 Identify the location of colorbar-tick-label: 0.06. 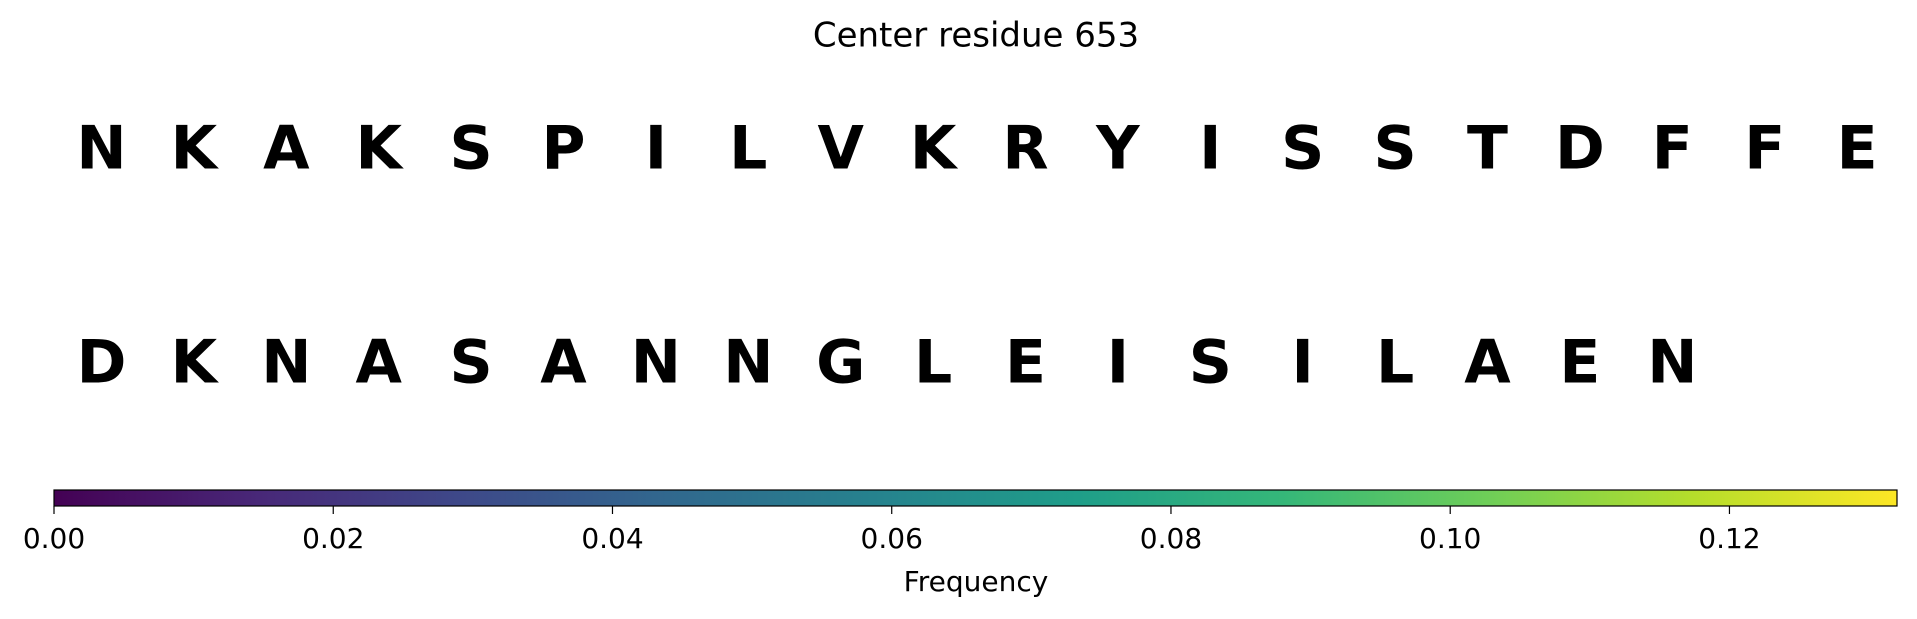
(892, 538).